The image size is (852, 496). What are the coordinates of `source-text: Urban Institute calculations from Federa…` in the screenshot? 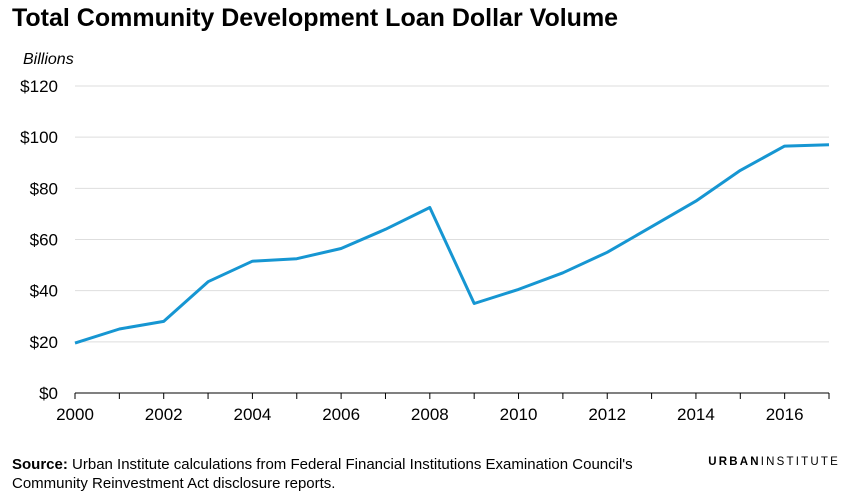 It's located at (322, 474).